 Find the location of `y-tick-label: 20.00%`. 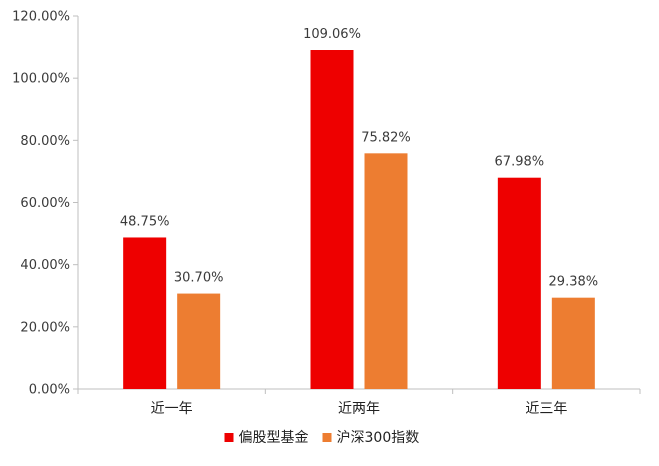

y-tick-label: 20.00% is located at coordinates (45, 327).